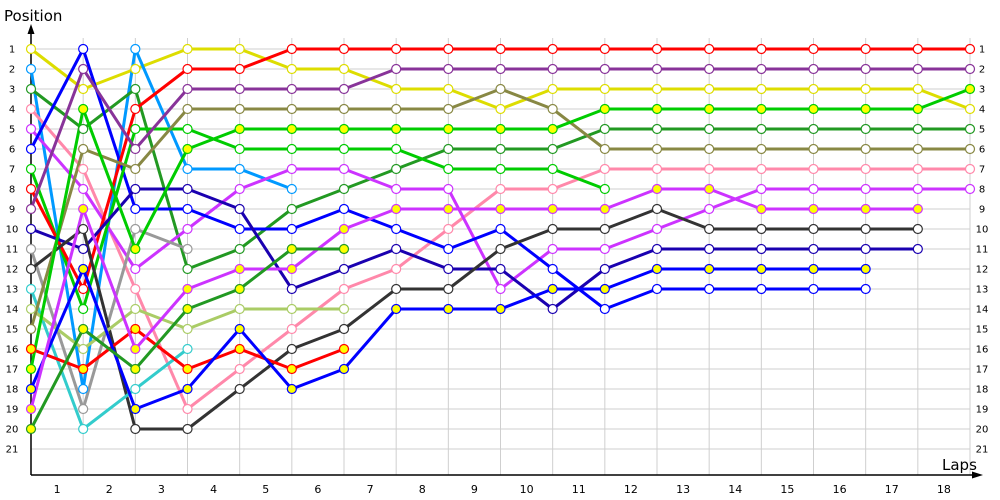 Image resolution: width=1000 pixels, height=500 pixels. What do you see at coordinates (12, 90) in the screenshot?
I see `y-tick-label-left: 3` at bounding box center [12, 90].